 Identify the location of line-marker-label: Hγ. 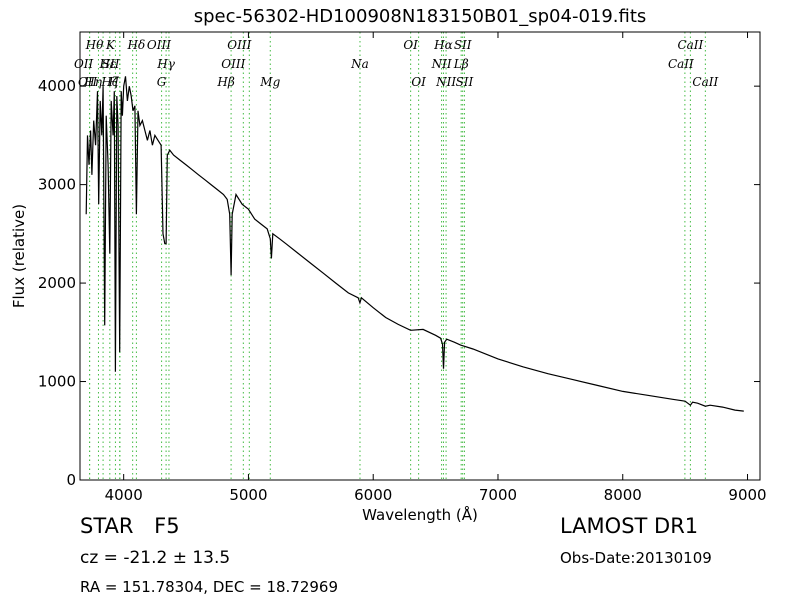
(165, 64).